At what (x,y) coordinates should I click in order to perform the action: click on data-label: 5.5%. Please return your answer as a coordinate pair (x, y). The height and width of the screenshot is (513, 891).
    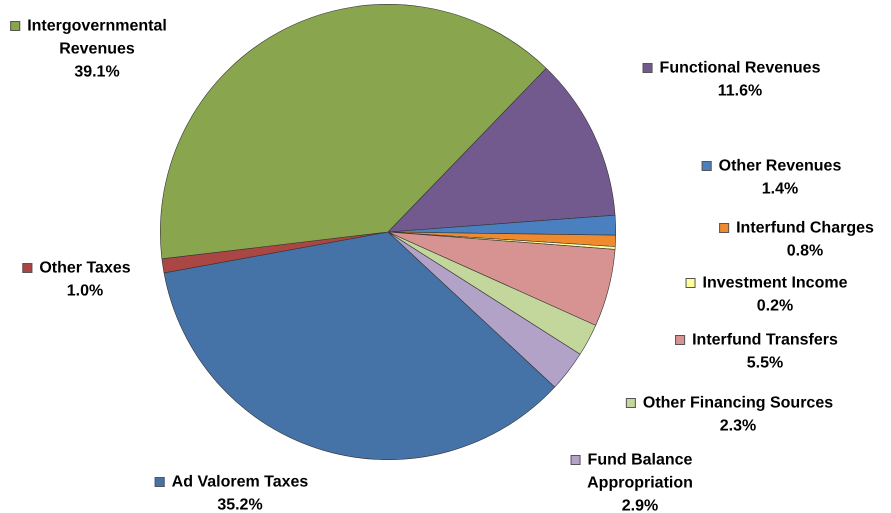
    Looking at the image, I should click on (765, 363).